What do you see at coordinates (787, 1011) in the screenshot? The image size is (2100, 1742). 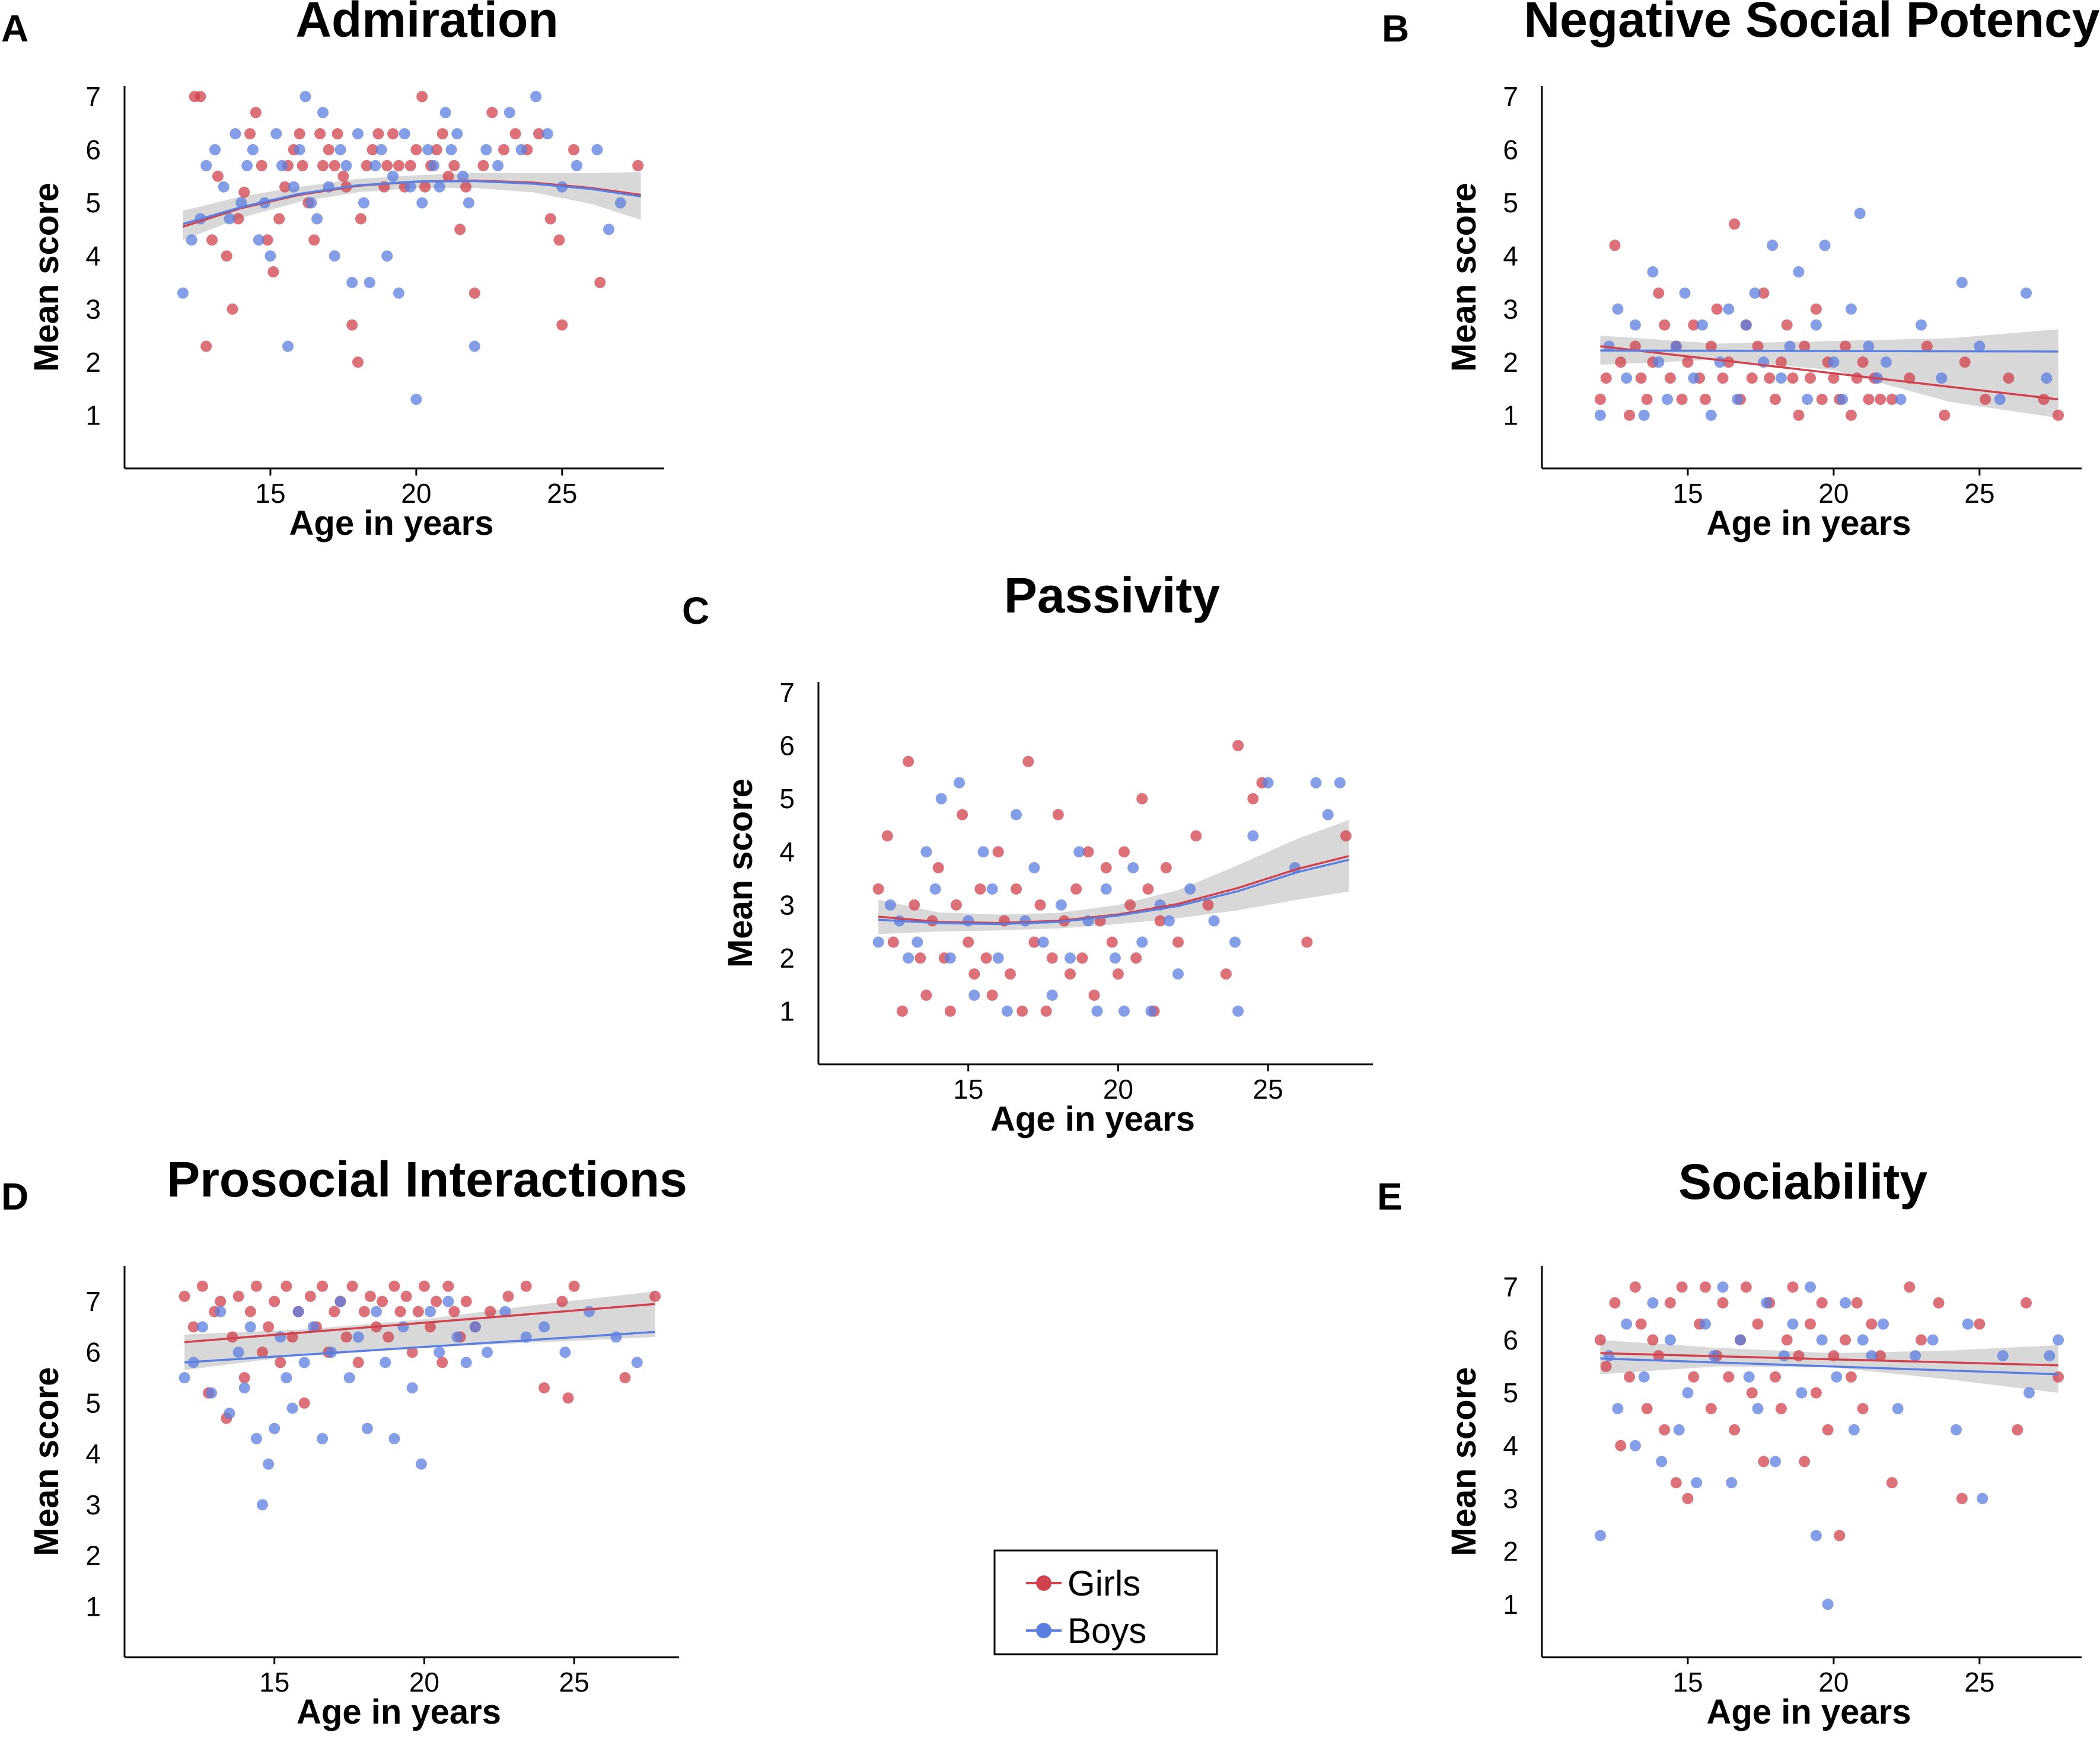 I see `y-tick-label: 1` at bounding box center [787, 1011].